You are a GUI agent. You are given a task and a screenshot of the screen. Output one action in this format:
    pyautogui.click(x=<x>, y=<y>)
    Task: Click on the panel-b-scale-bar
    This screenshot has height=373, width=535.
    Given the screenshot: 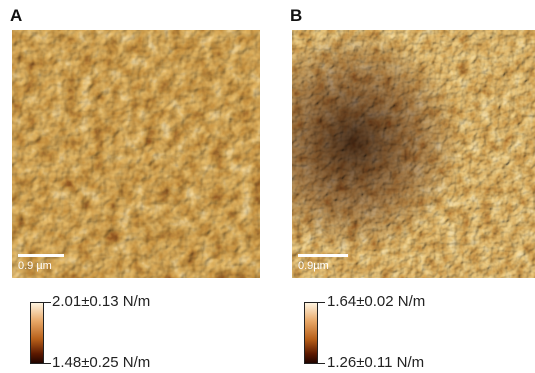 What is the action you would take?
    pyautogui.click(x=323, y=255)
    